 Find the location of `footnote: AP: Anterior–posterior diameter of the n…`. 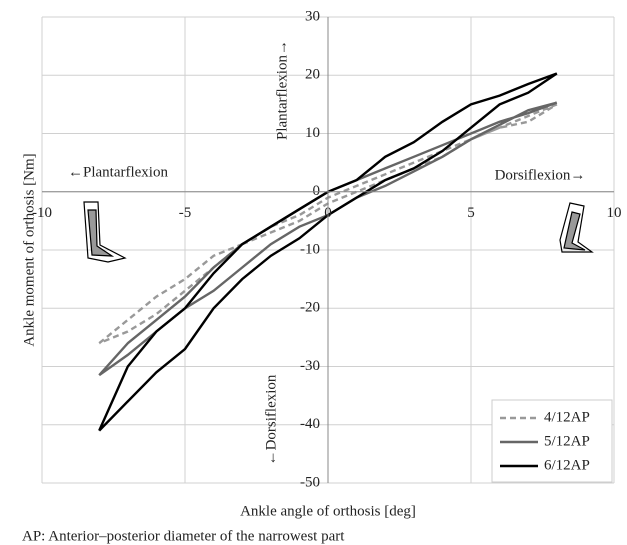

footnote: AP: Anterior–posterior diameter of the n… is located at coordinates (183, 536).